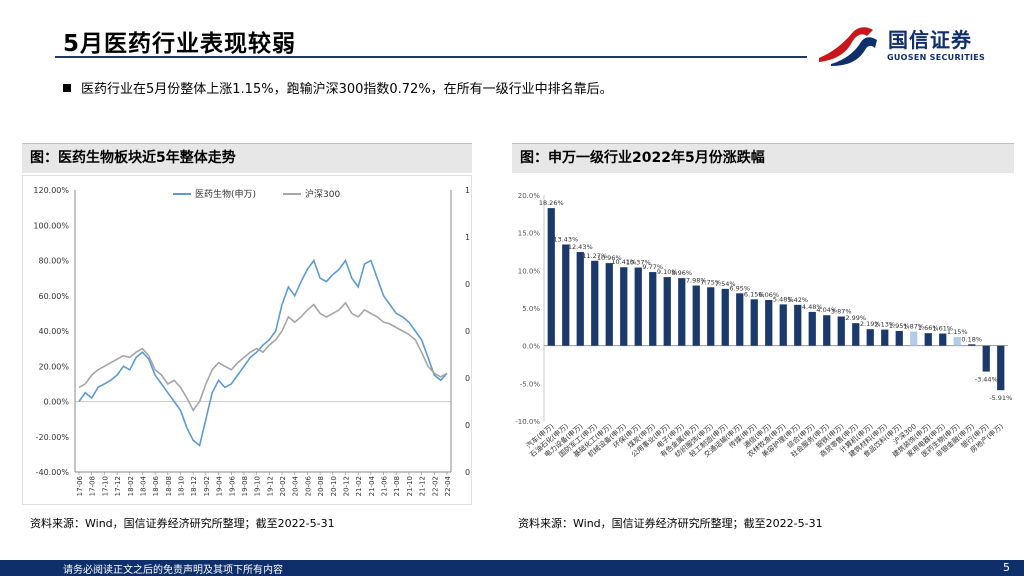  Describe the element at coordinates (848, 46) in the screenshot. I see `logo-mark-icon` at that location.